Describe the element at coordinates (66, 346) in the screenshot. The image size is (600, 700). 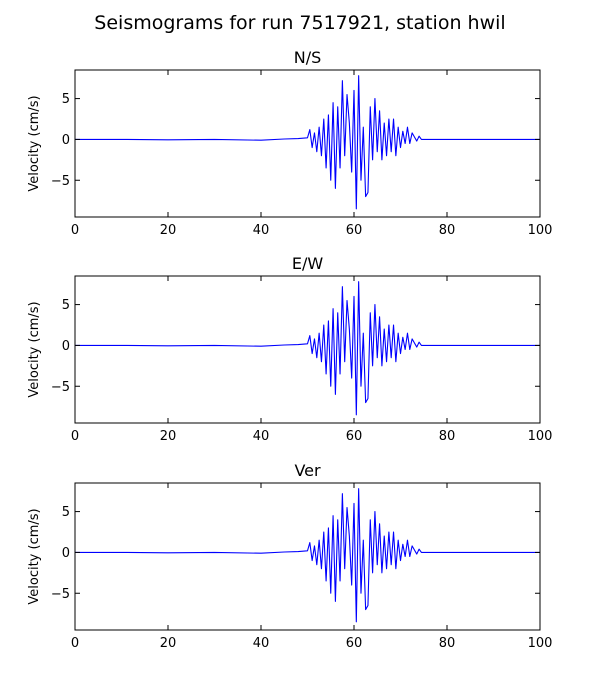
I see `y-tick-label-ew-0: 0` at that location.